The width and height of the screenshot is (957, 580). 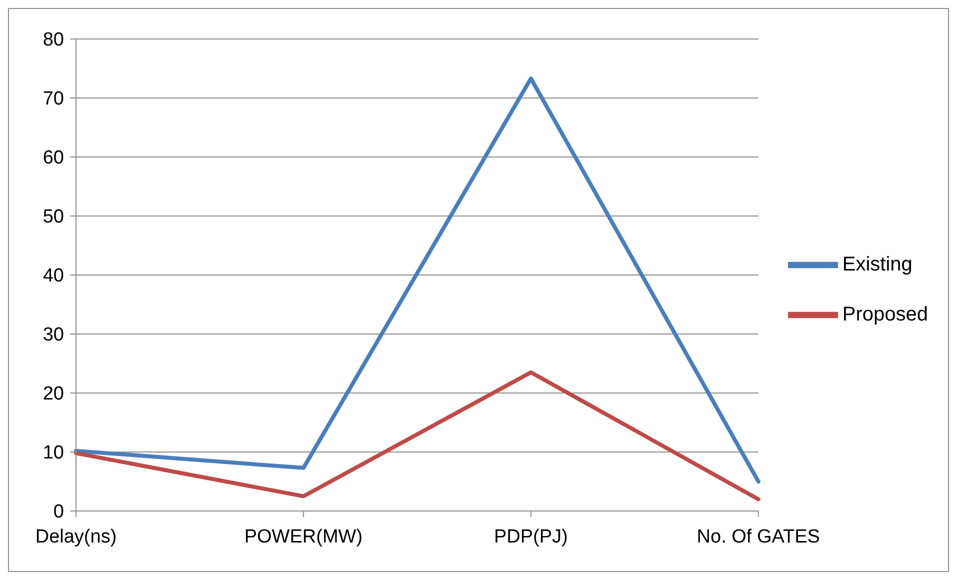 I want to click on y-tick-label: 10, so click(x=53, y=453).